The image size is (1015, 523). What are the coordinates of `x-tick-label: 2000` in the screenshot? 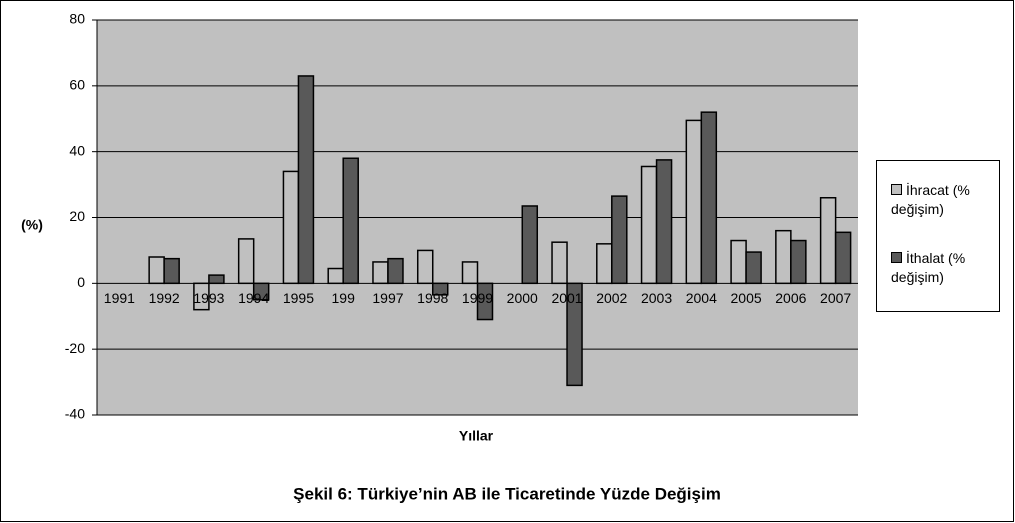 It's located at (522, 298).